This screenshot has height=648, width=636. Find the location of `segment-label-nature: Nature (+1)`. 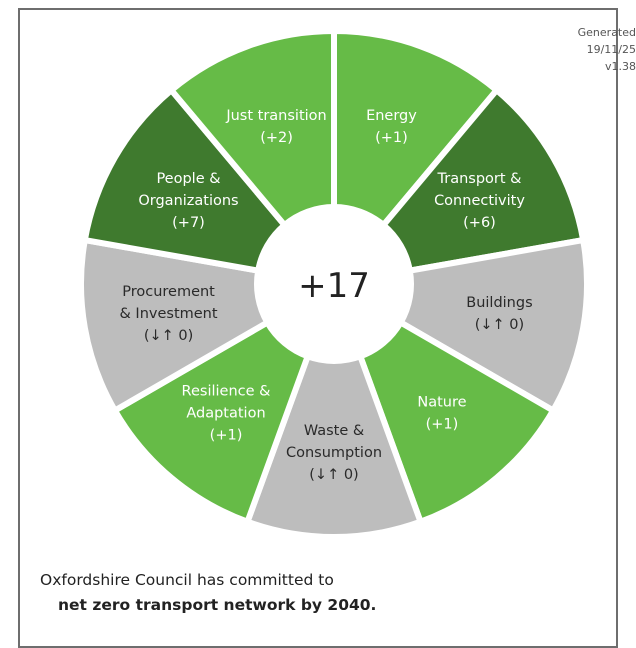

segment-label-nature: Nature (+1) is located at coordinates (441, 414).